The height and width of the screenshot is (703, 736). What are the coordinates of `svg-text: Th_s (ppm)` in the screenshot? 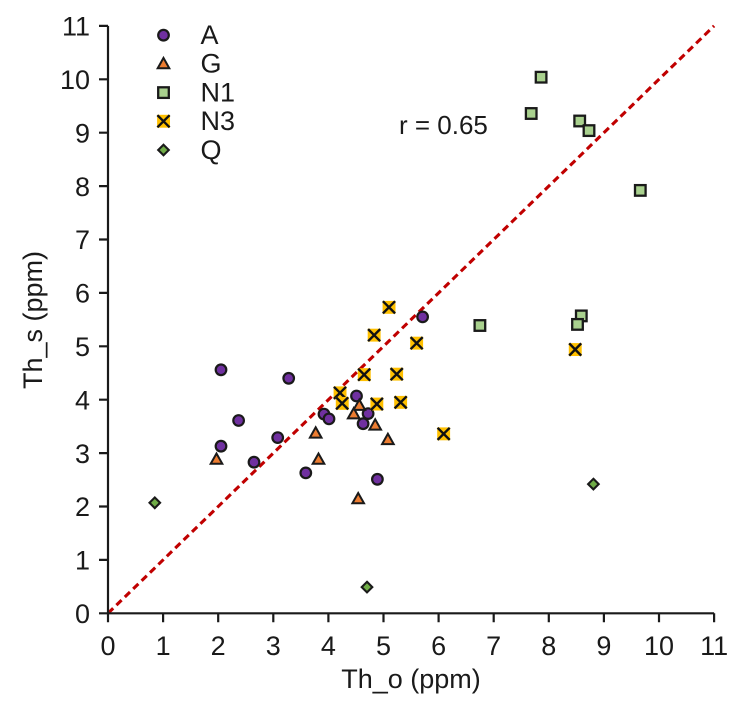 It's located at (33, 320).